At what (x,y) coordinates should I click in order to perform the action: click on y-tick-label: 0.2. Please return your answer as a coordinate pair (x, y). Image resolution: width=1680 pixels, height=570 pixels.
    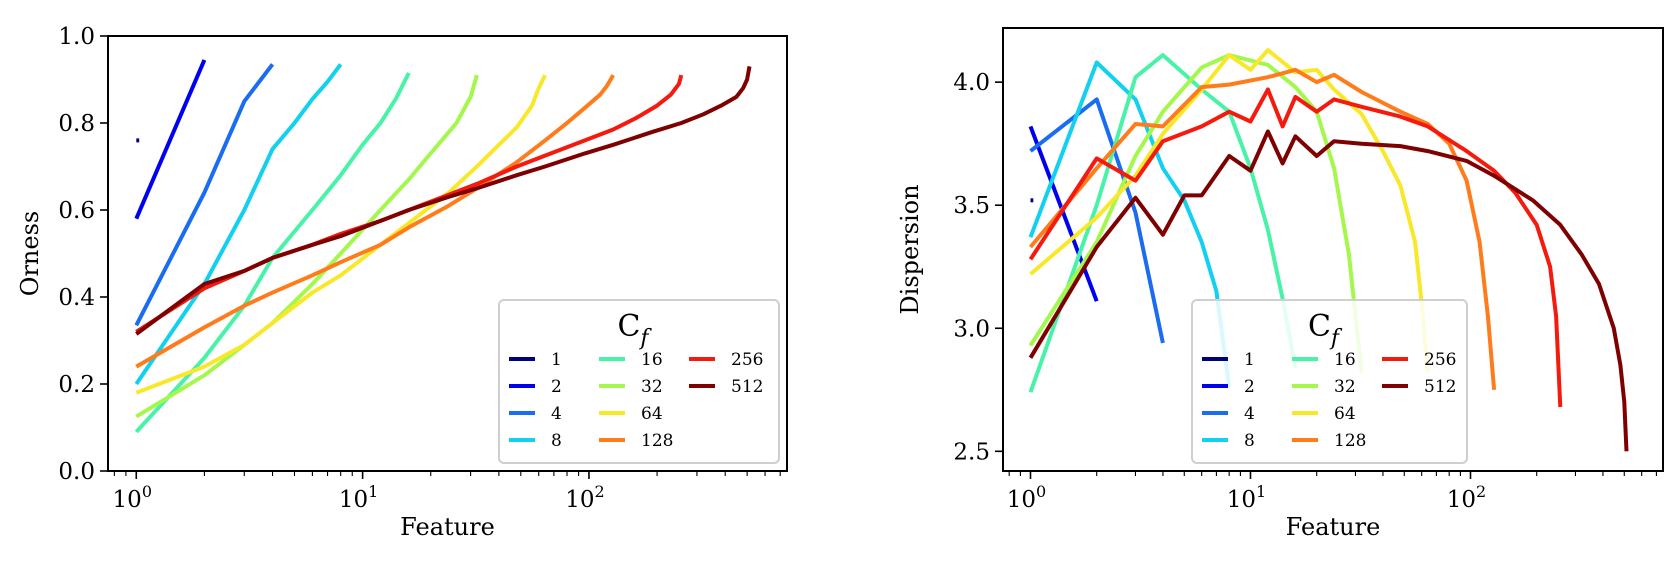
    Looking at the image, I should click on (76, 385).